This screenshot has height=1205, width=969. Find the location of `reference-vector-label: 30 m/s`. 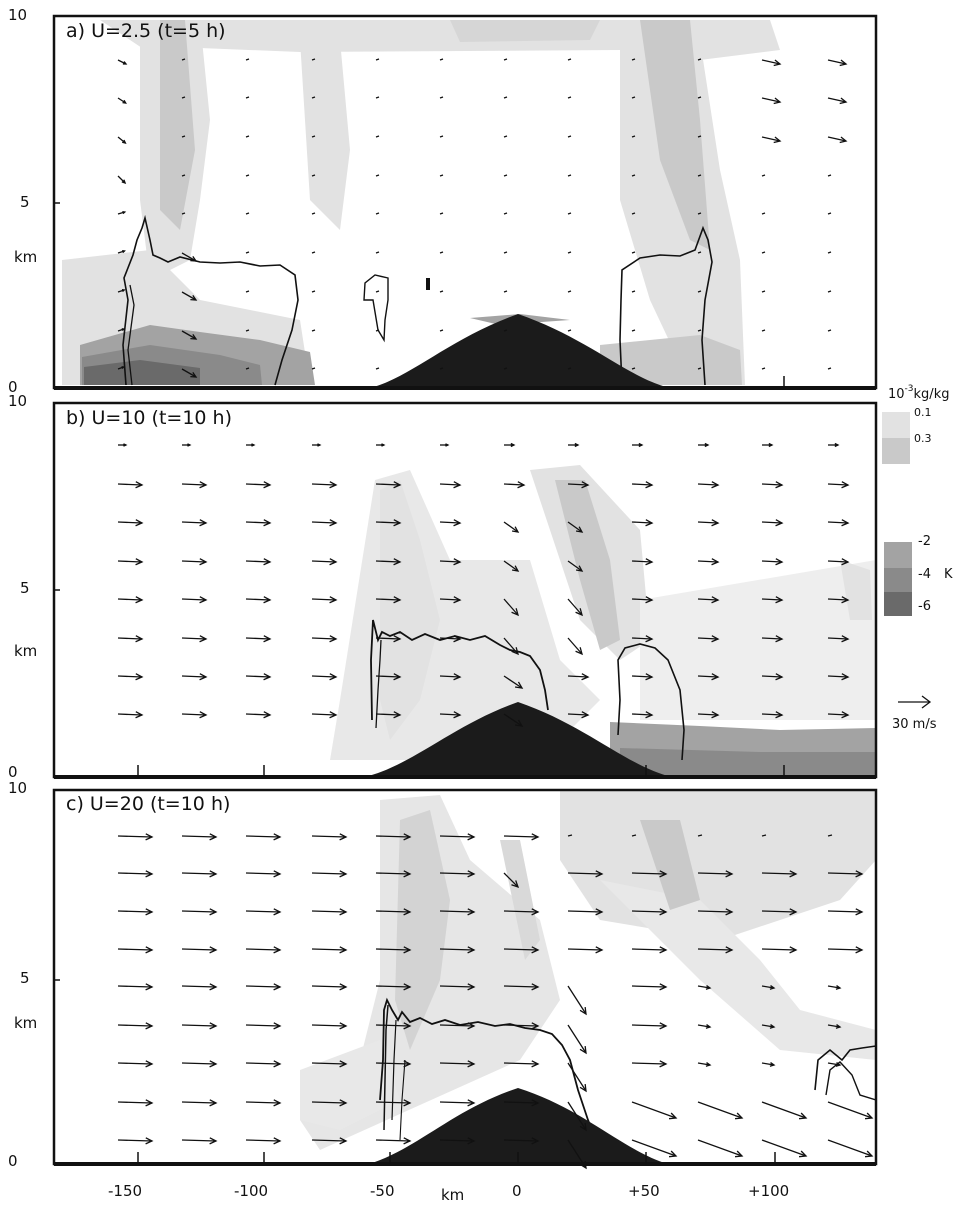

reference-vector-label: 30 m/s is located at coordinates (914, 724).